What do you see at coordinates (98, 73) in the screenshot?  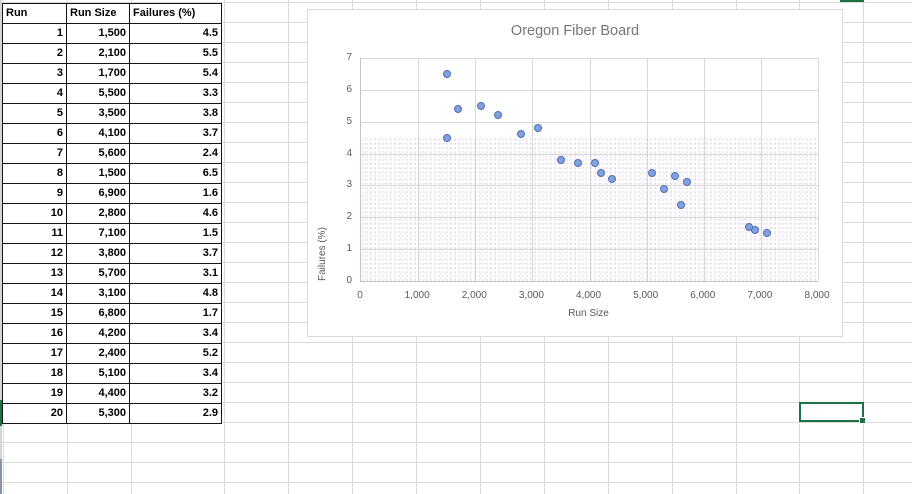 I see `table-cell: 1,700` at bounding box center [98, 73].